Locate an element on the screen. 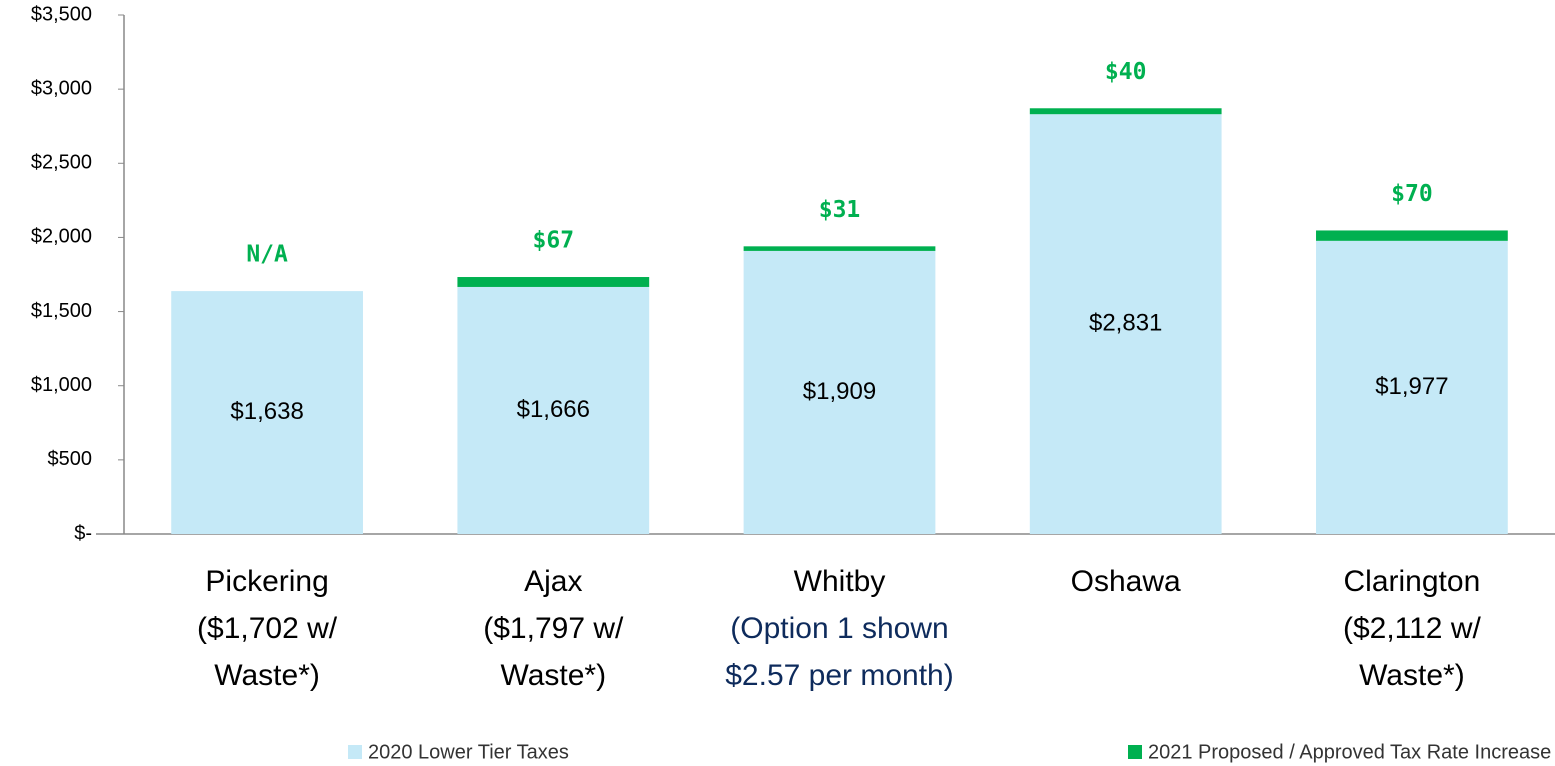 The width and height of the screenshot is (1555, 766). increase-label: $70 is located at coordinates (1412, 194).